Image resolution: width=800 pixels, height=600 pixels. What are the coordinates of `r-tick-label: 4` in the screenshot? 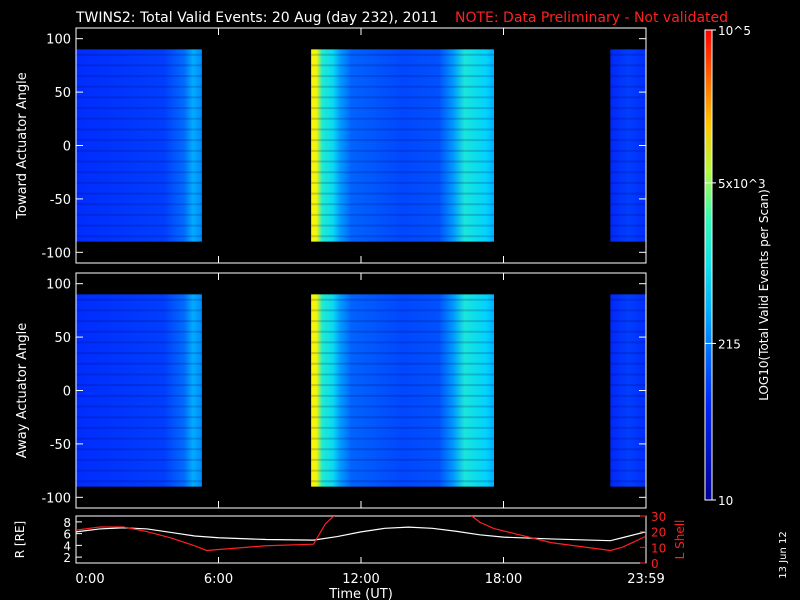 It's located at (67, 546).